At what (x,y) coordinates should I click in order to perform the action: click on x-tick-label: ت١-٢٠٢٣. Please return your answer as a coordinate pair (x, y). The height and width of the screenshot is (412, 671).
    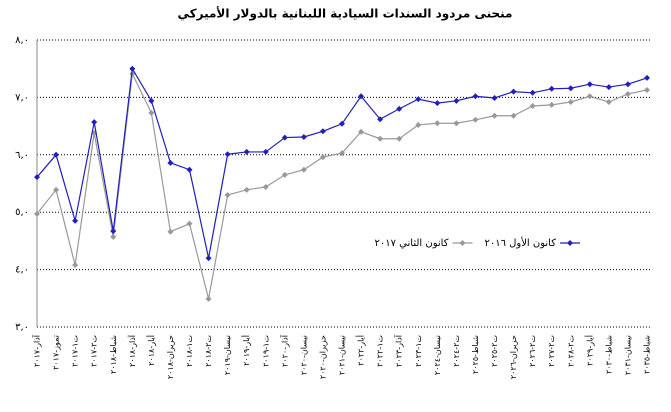
    Looking at the image, I should click on (418, 351).